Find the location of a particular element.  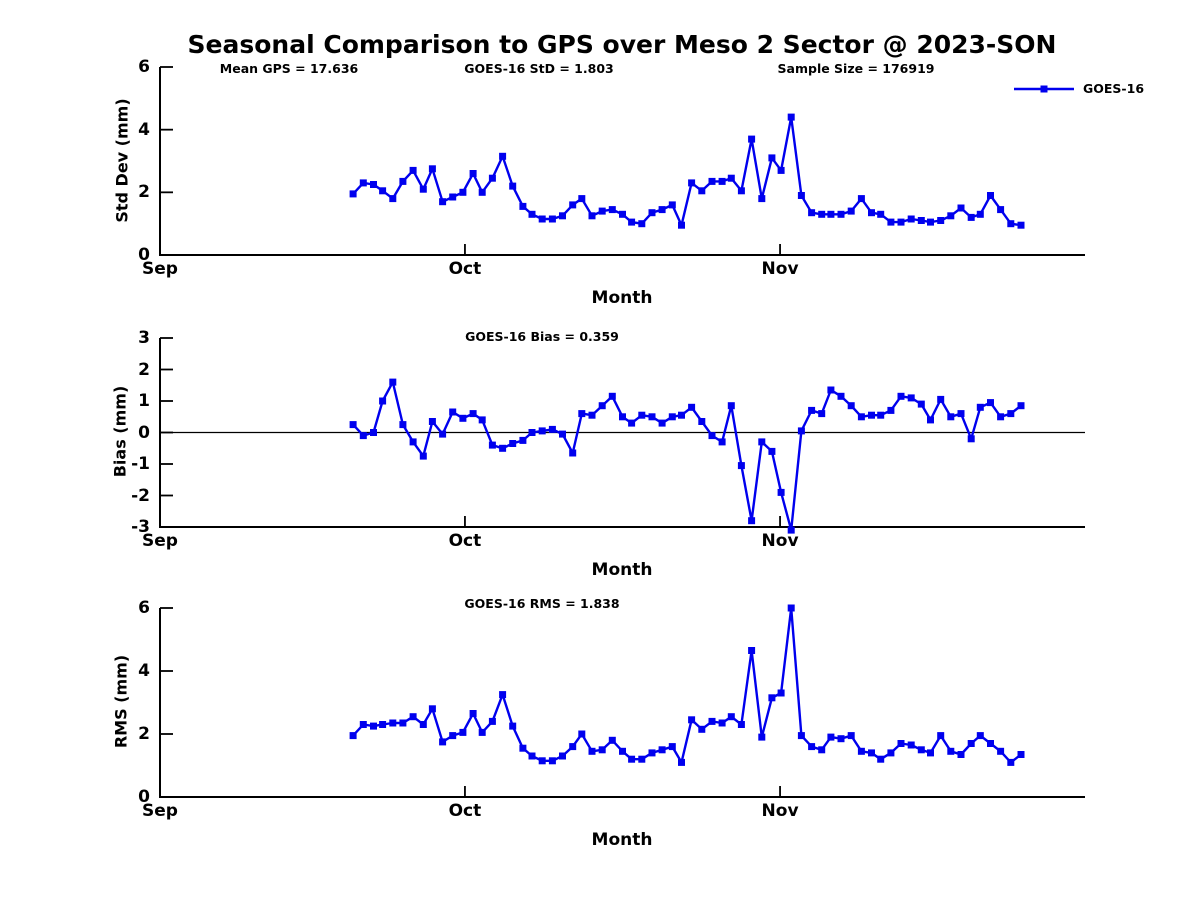

x-tick-label-sep: Sep is located at coordinates (160, 269).